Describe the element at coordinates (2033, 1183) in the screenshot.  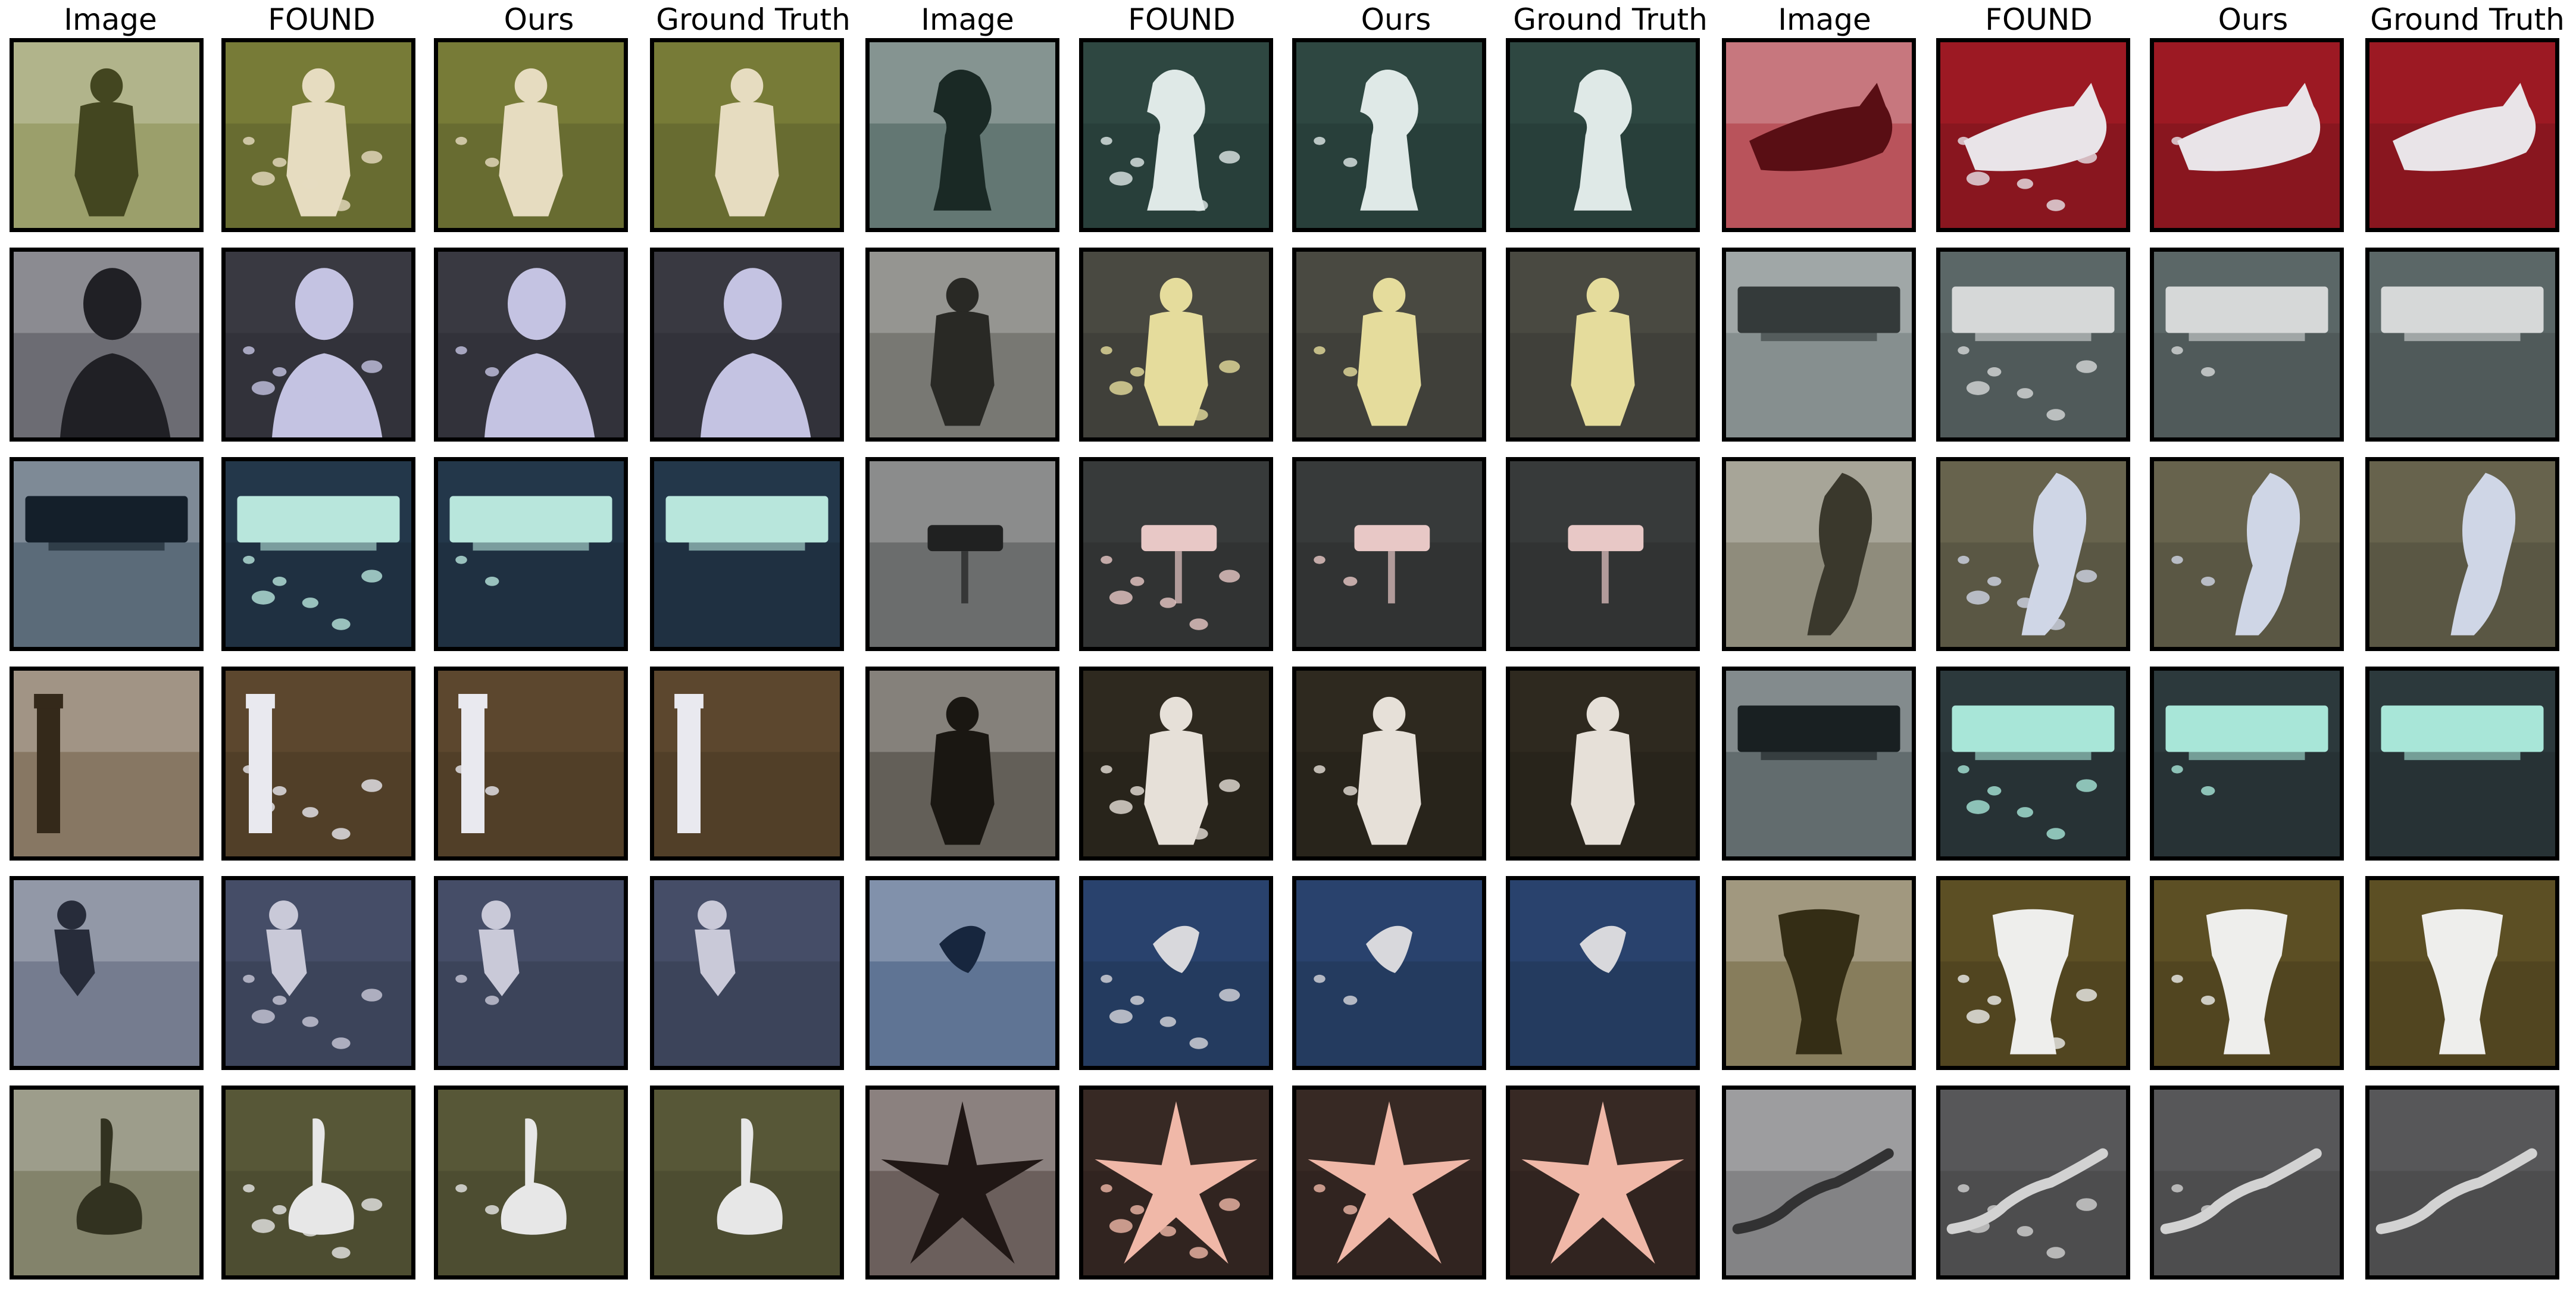
I see `snake-sand-found-panel` at that location.